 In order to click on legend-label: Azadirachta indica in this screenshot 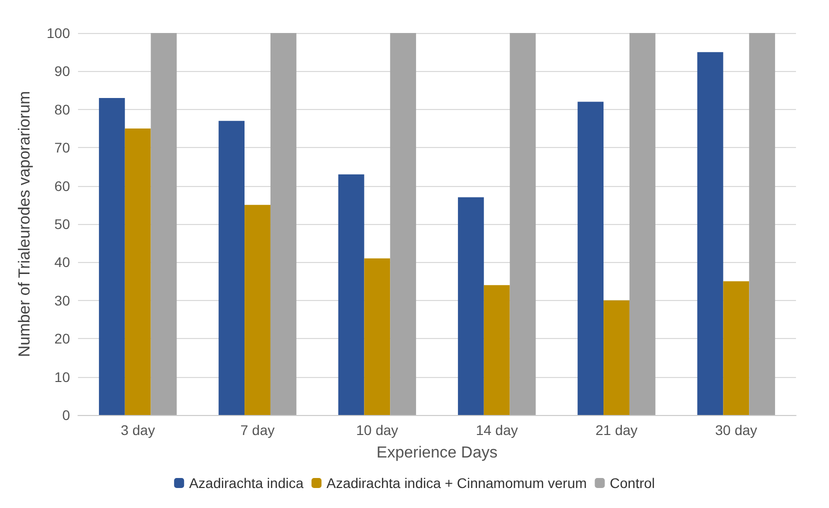, I will do `click(246, 483)`.